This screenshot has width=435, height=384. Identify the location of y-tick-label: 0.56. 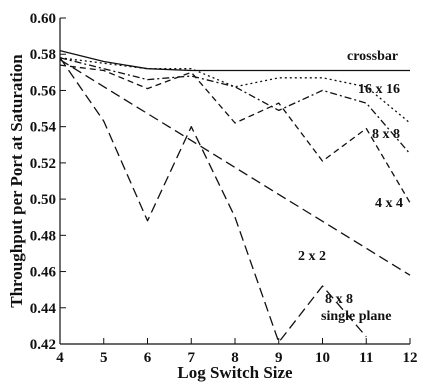
(43, 91).